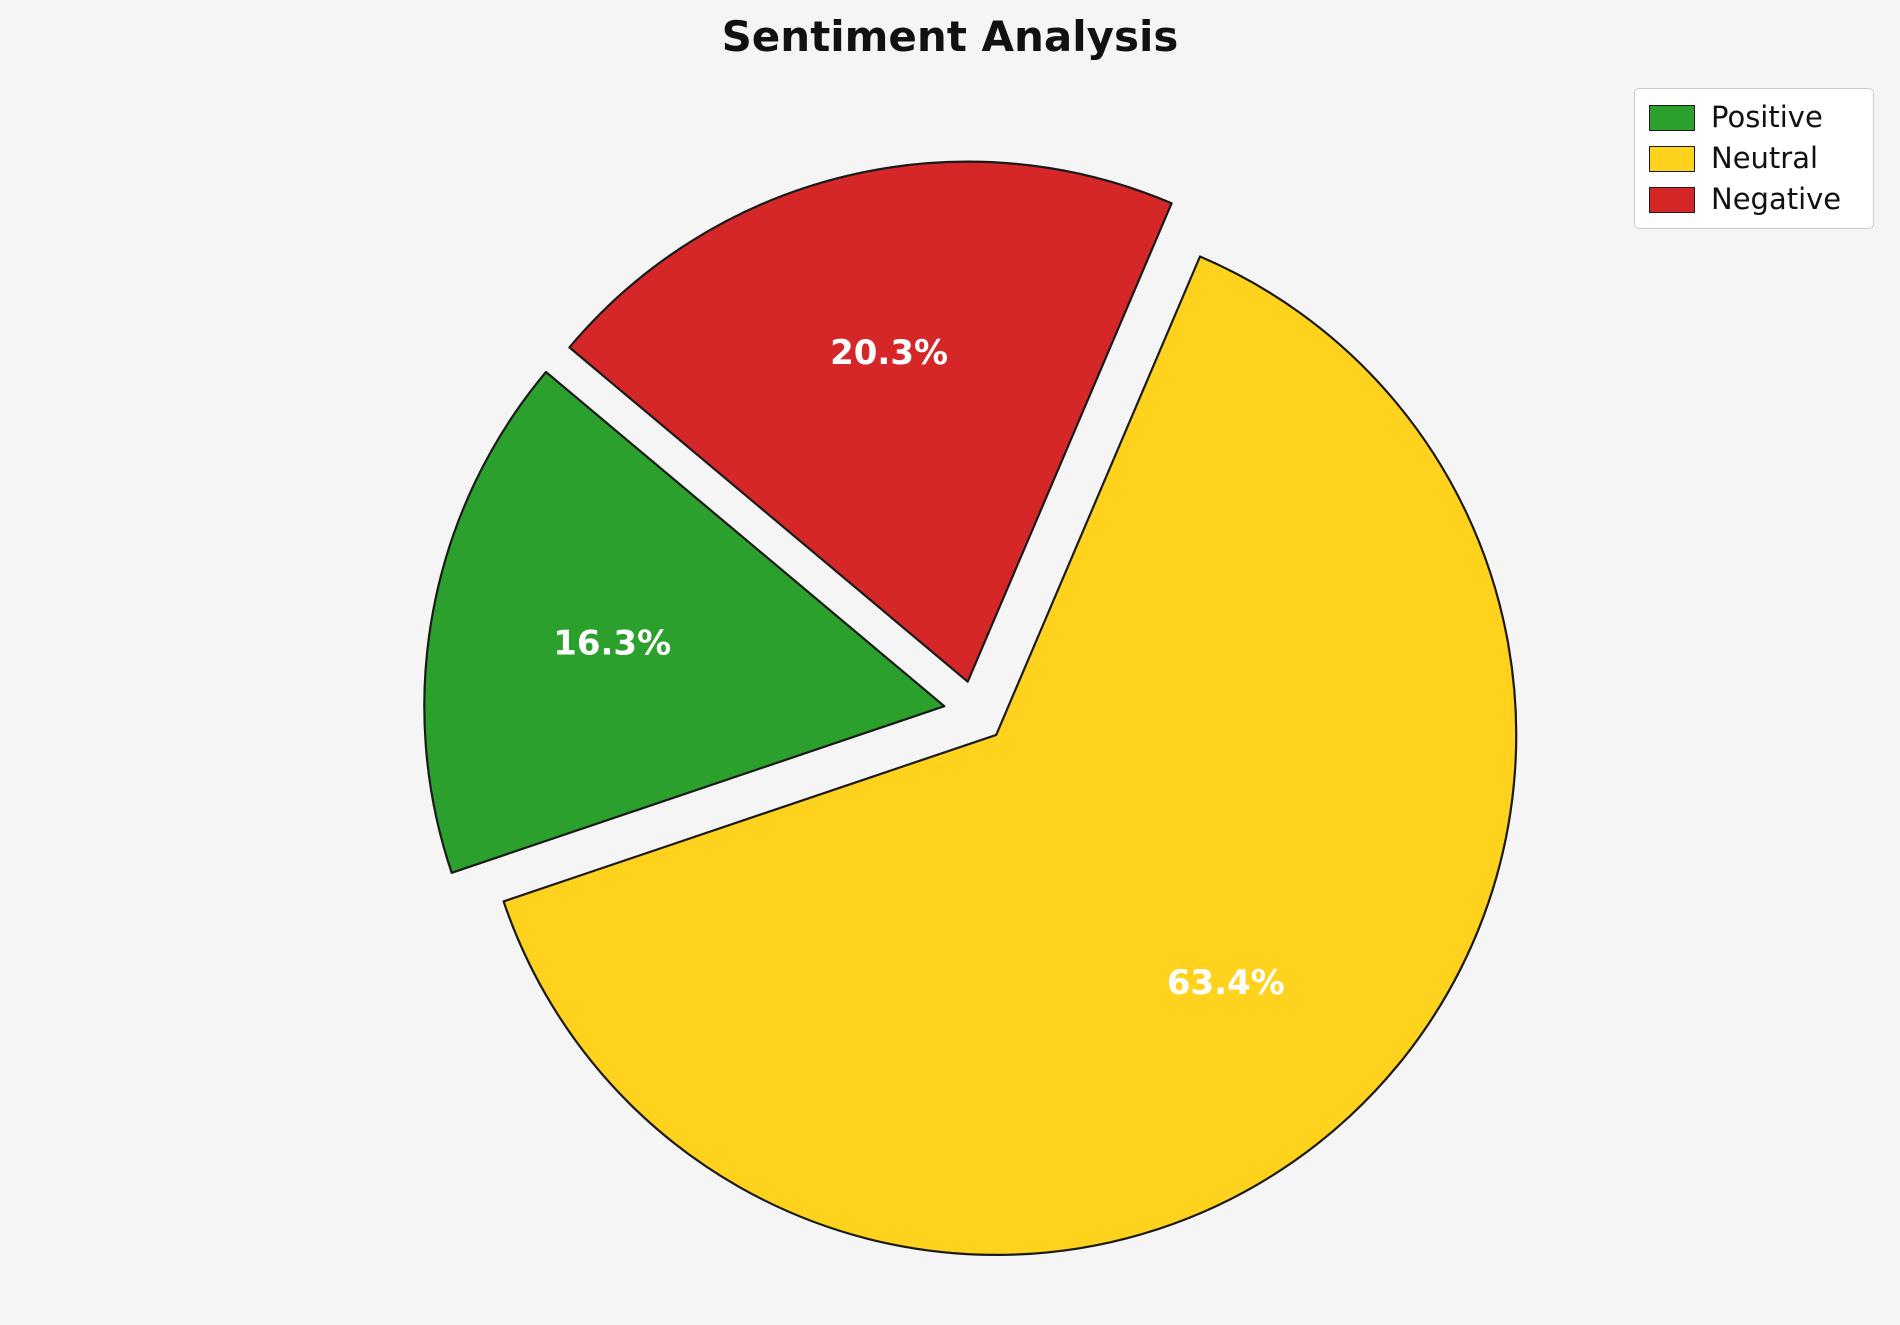 The image size is (1900, 1325). I want to click on legend-item-negative: Negative, so click(1751, 199).